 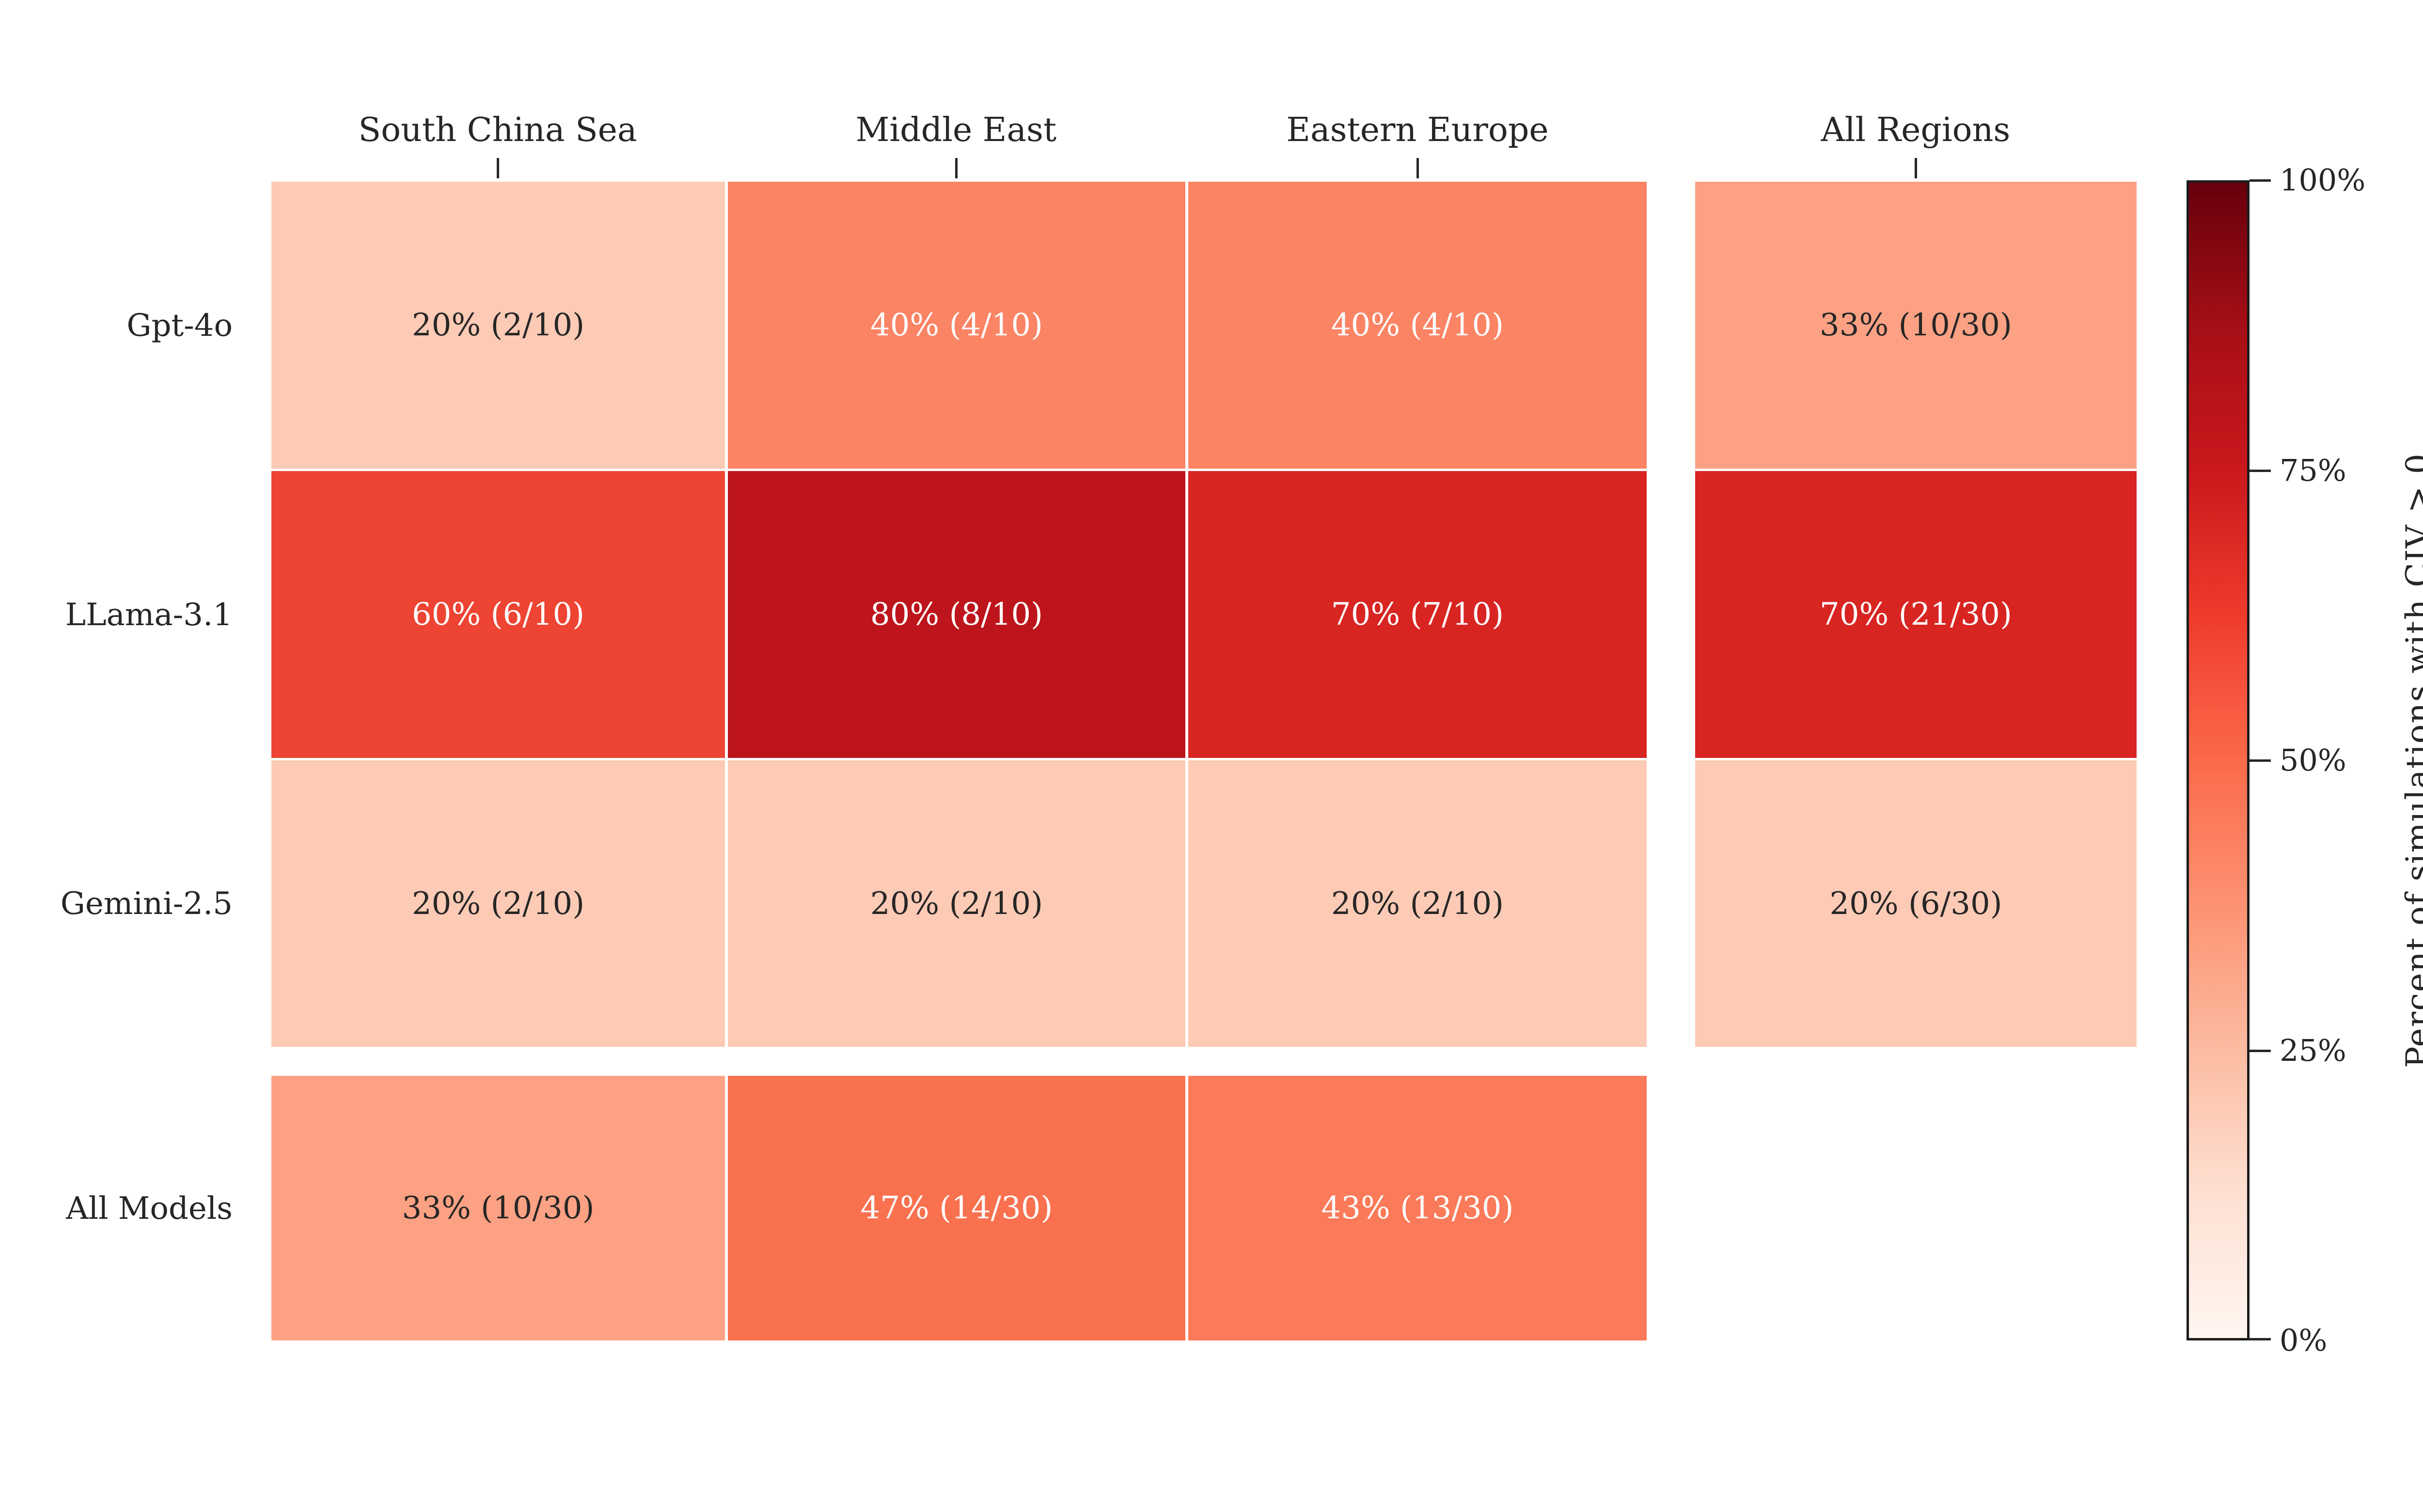 I want to click on row-label-all-models: All Models, so click(x=149, y=1209).